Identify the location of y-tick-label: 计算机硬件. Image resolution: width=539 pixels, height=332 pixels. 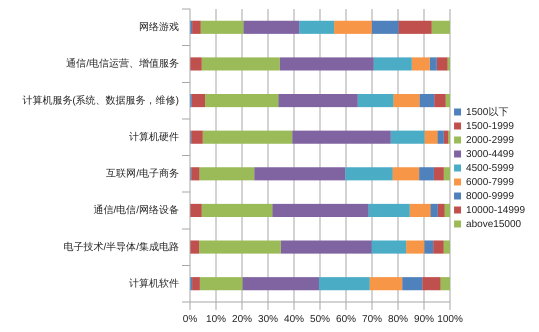
(154, 136).